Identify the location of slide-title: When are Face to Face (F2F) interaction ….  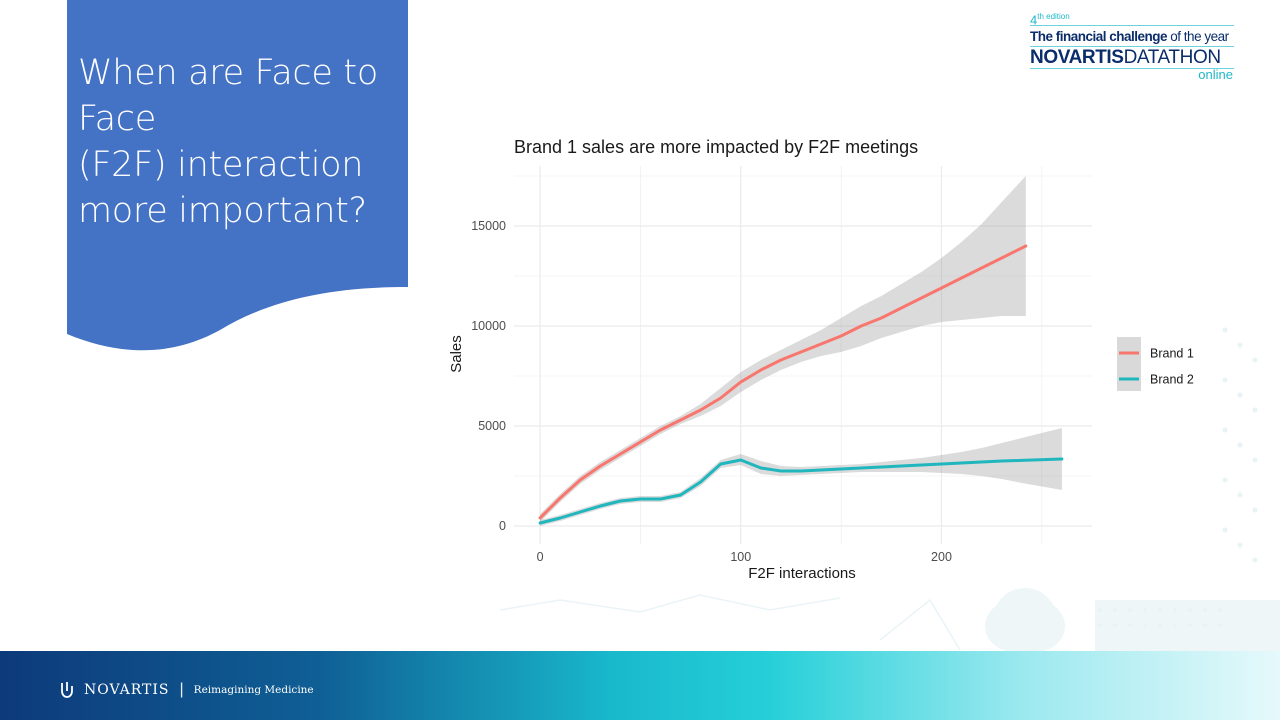
(228, 142).